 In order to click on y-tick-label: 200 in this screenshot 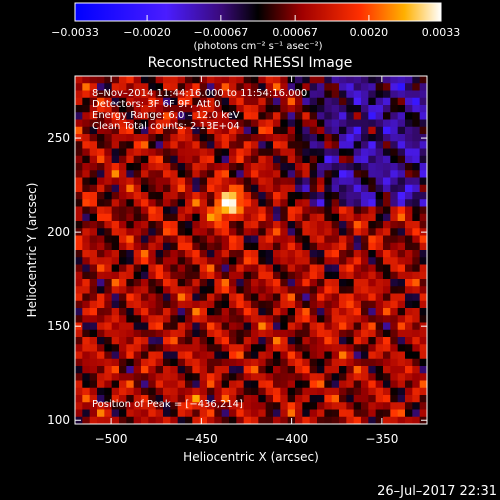, I will do `click(58, 232)`.